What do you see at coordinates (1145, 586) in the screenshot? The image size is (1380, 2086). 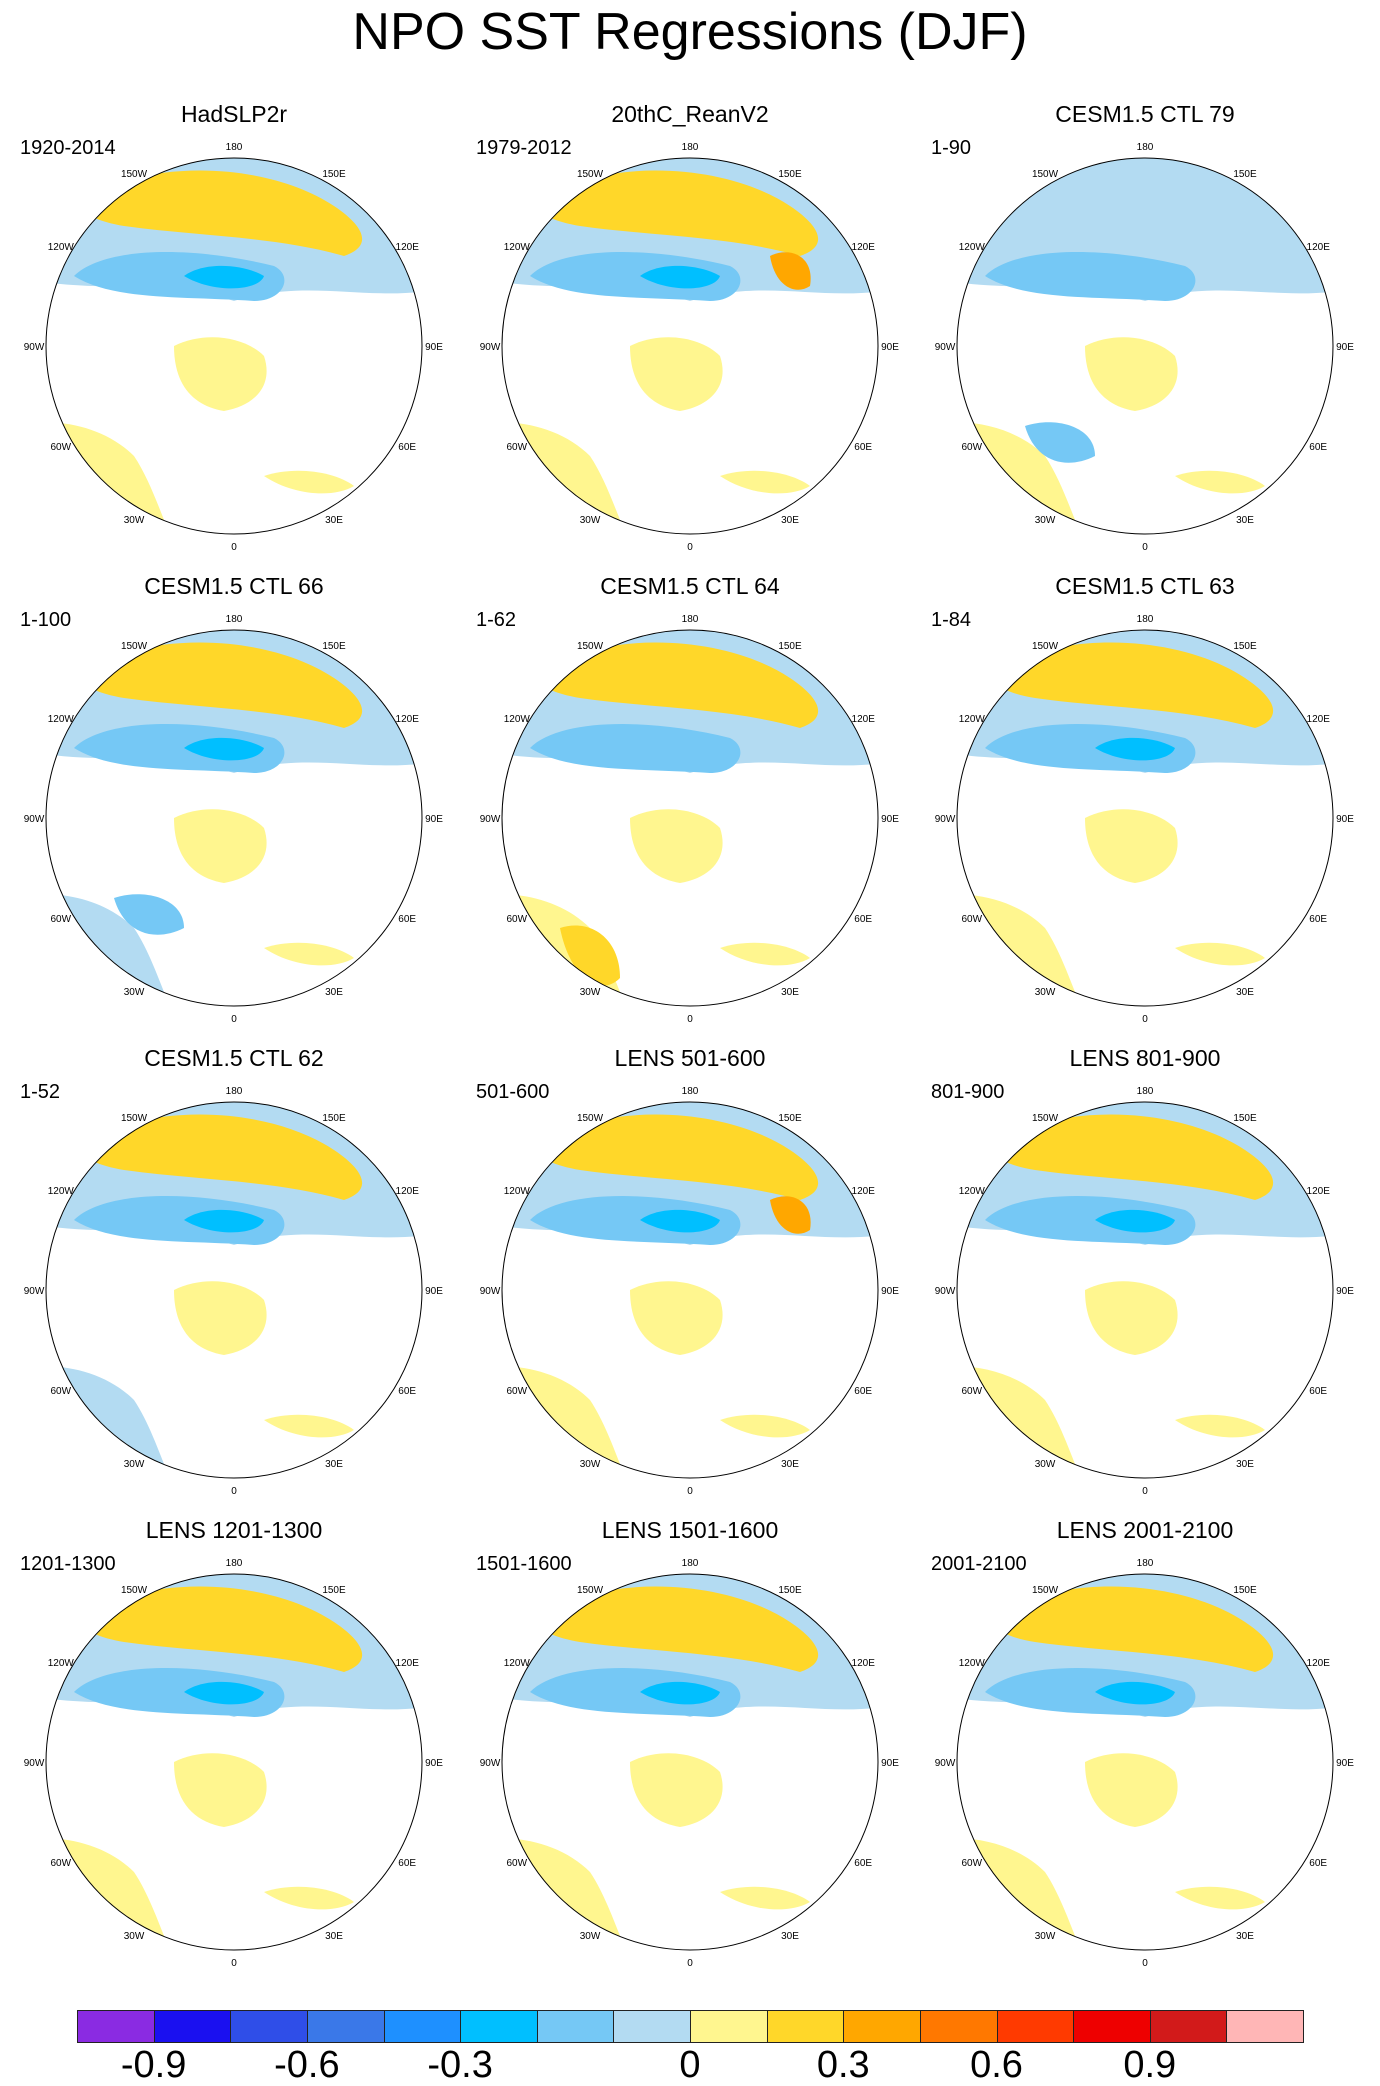 I see `panel-title: CESM1.5 CTL 63` at bounding box center [1145, 586].